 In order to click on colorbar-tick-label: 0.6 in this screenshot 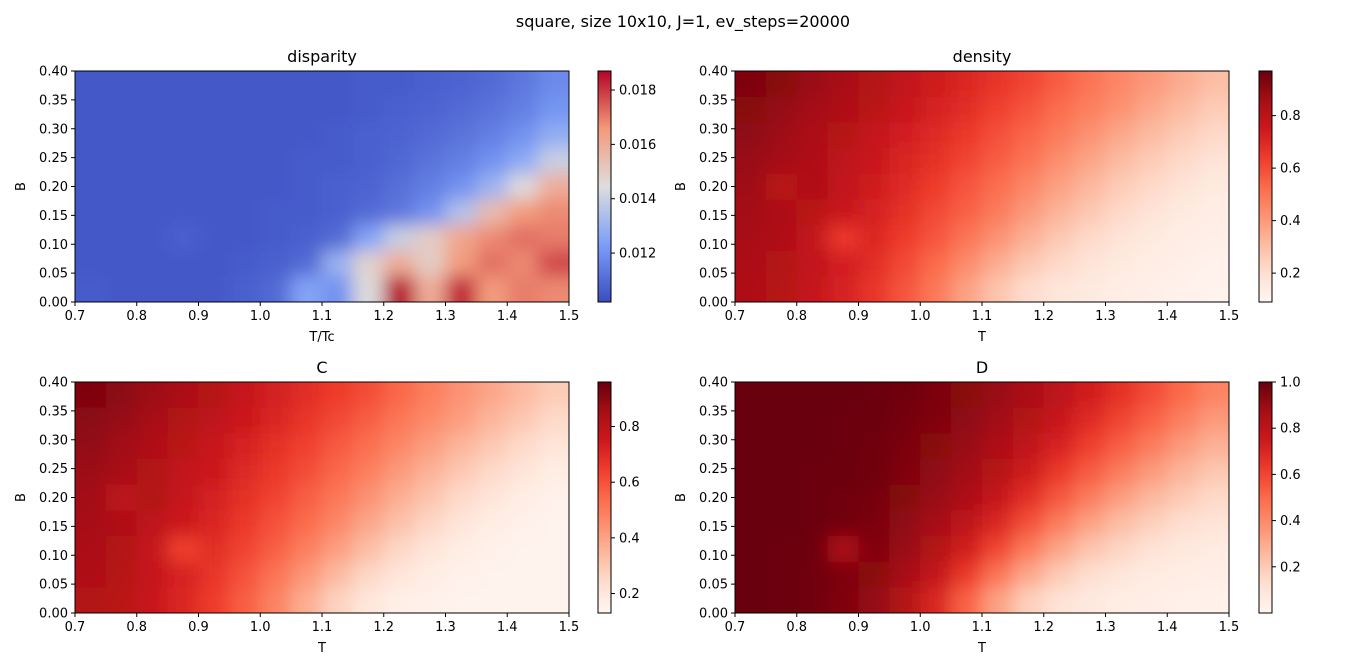, I will do `click(629, 483)`.